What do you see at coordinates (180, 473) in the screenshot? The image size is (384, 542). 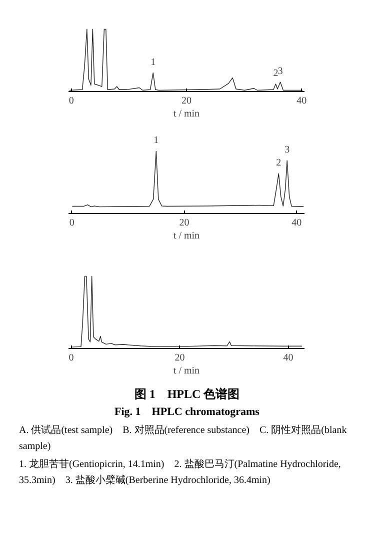 I see `text: 1. 龙胆苦苷(Gentiopicrin, 14.1min) 2. 盐酸巴马汀(Palmatine Hydrochloride, 35.3min) 3. 盐酸小檗碱(Berberine Hydrochloride, 36.4min)` at bounding box center [180, 473].